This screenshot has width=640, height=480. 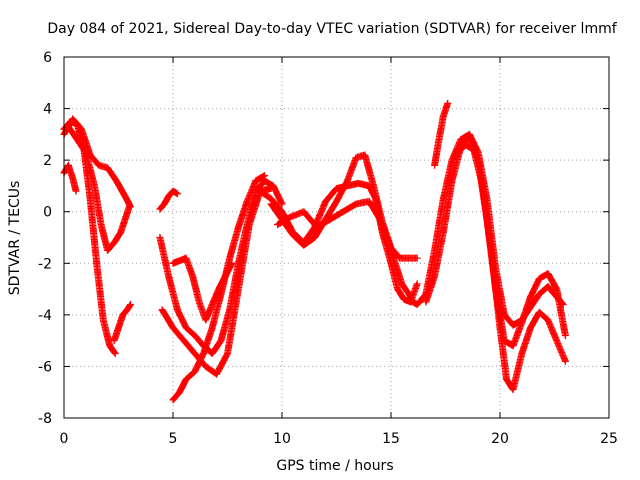 What do you see at coordinates (609, 439) in the screenshot?
I see `x-tick-label: 25` at bounding box center [609, 439].